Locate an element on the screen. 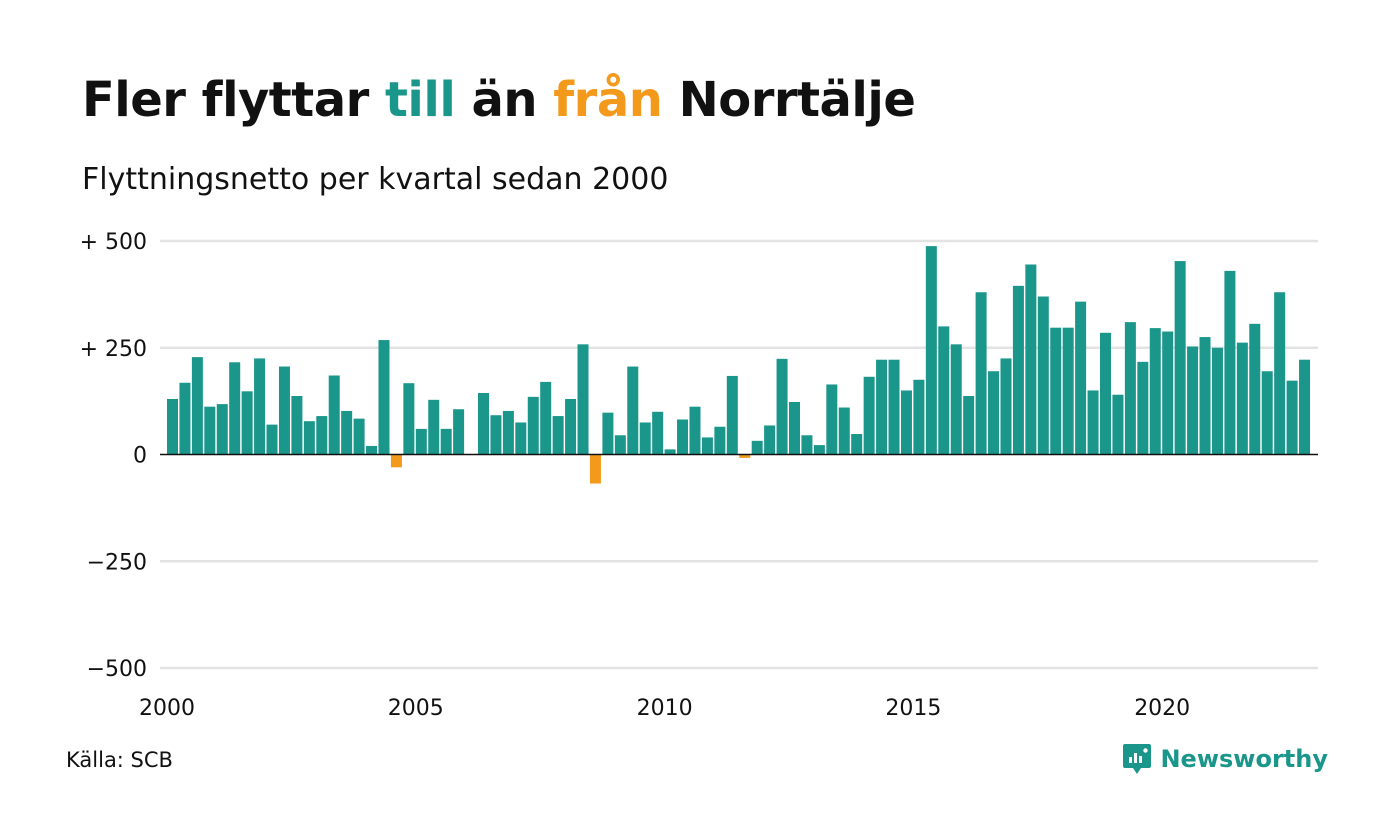  y-tick-label: 0 is located at coordinates (140, 456).